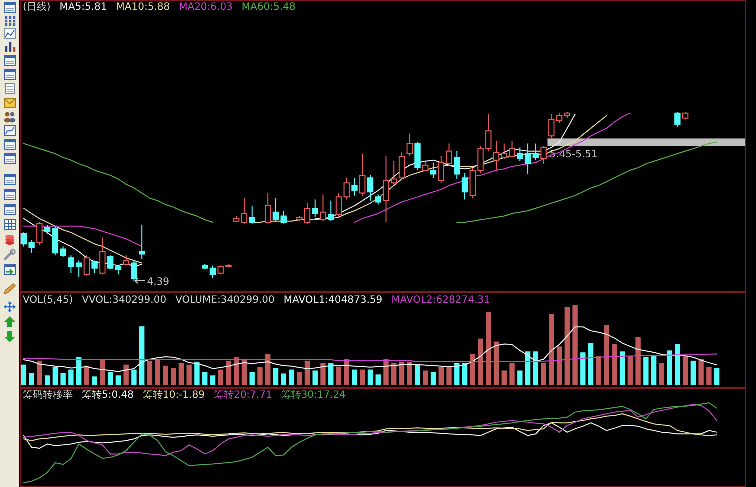  Describe the element at coordinates (48, 300) in the screenshot. I see `chart-title: VOL(5,45)` at that location.